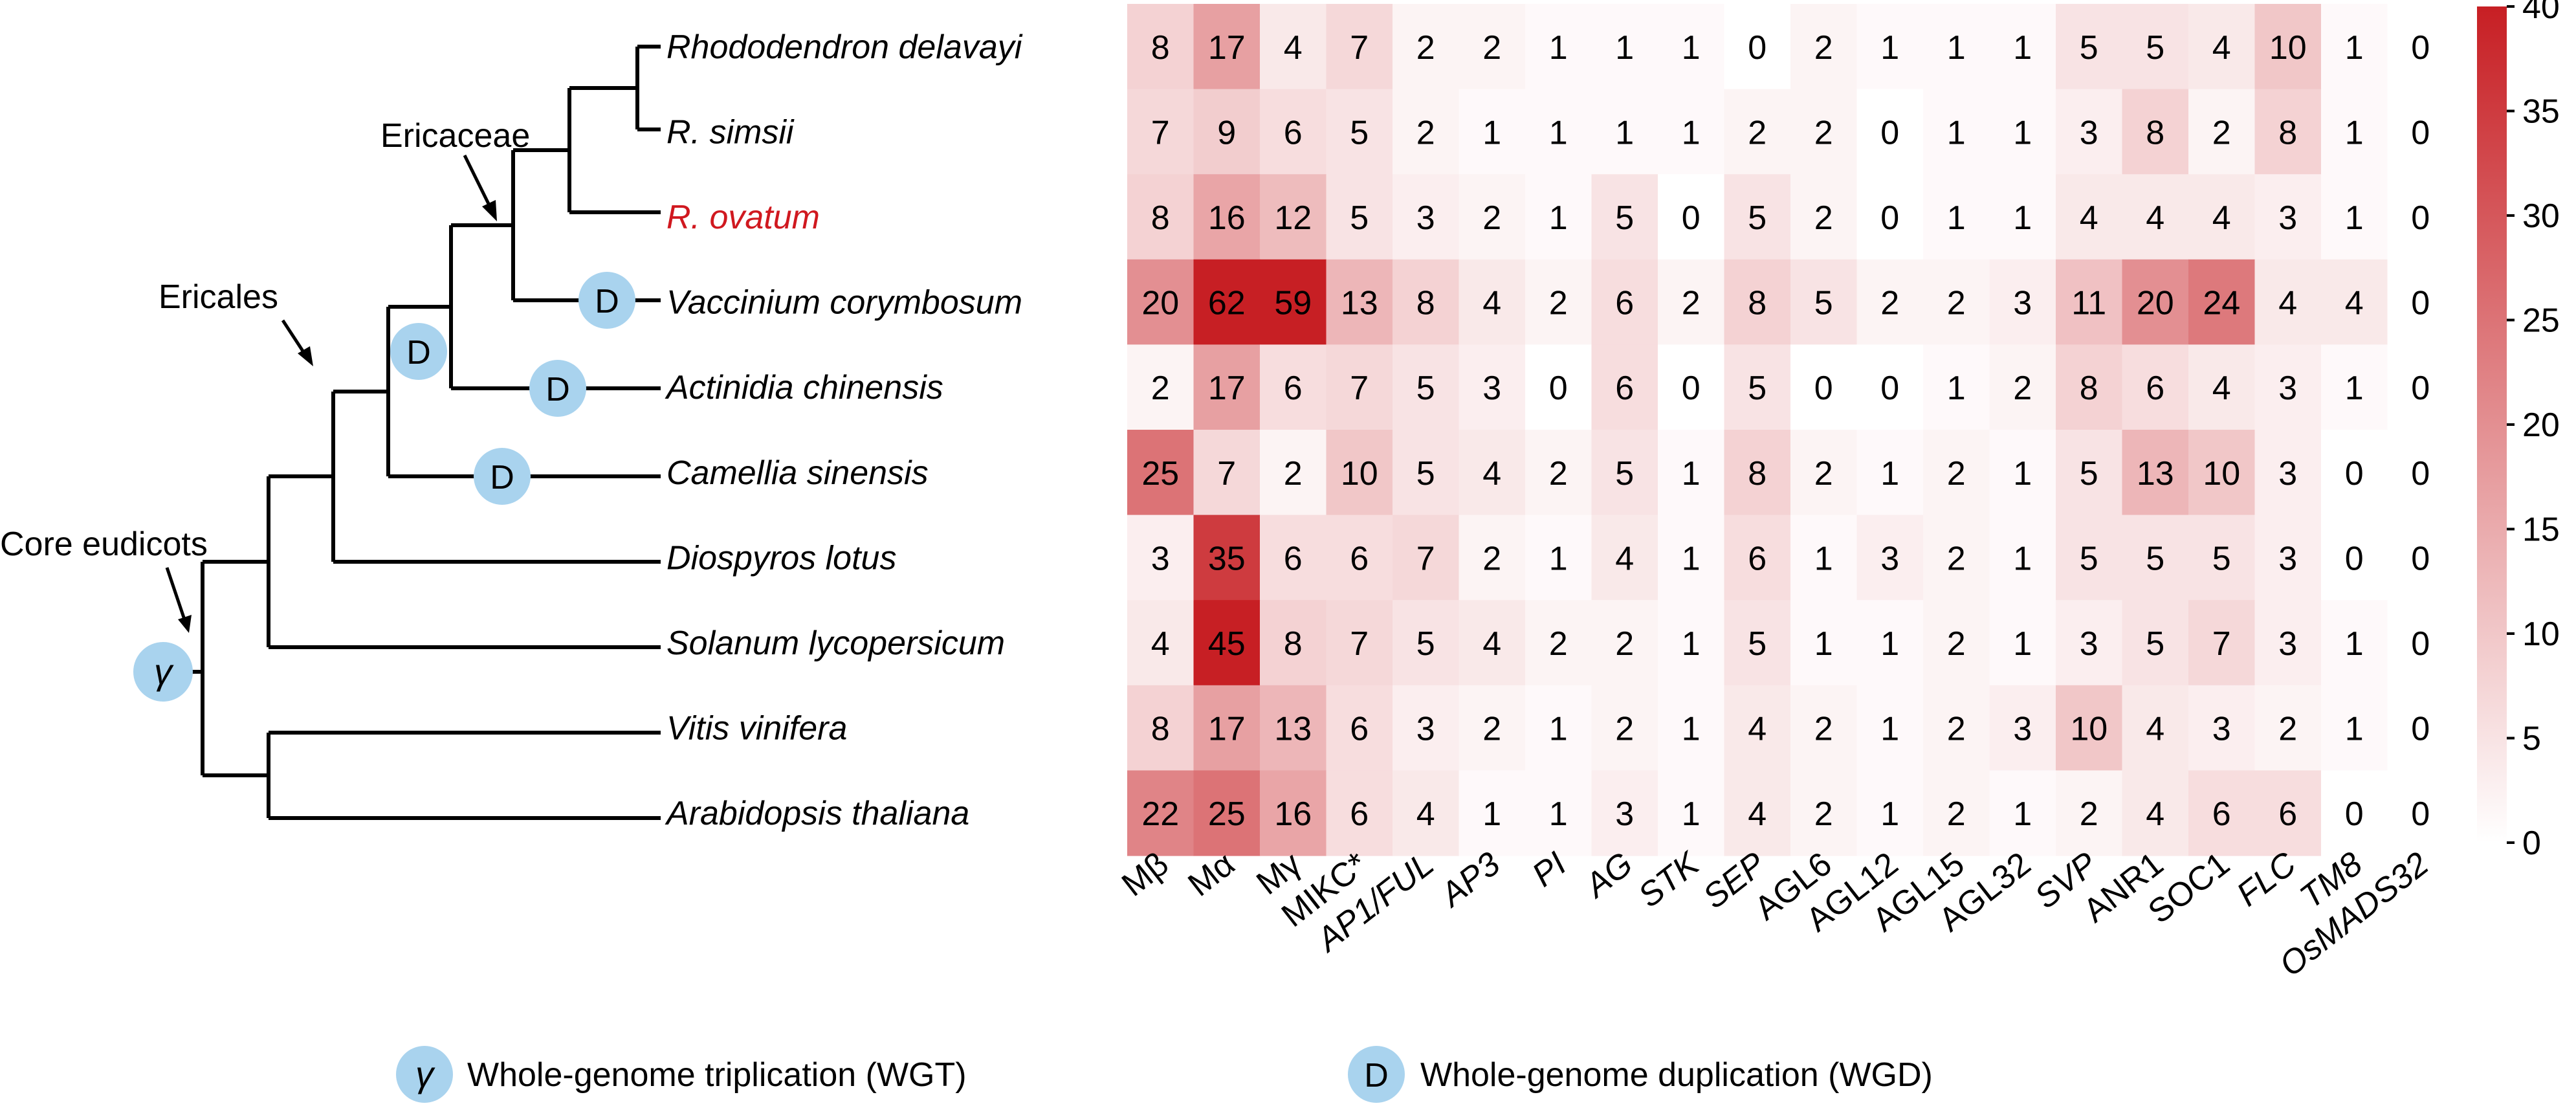 Image resolution: width=2576 pixels, height=1108 pixels. I want to click on cell-value: 16, so click(1293, 814).